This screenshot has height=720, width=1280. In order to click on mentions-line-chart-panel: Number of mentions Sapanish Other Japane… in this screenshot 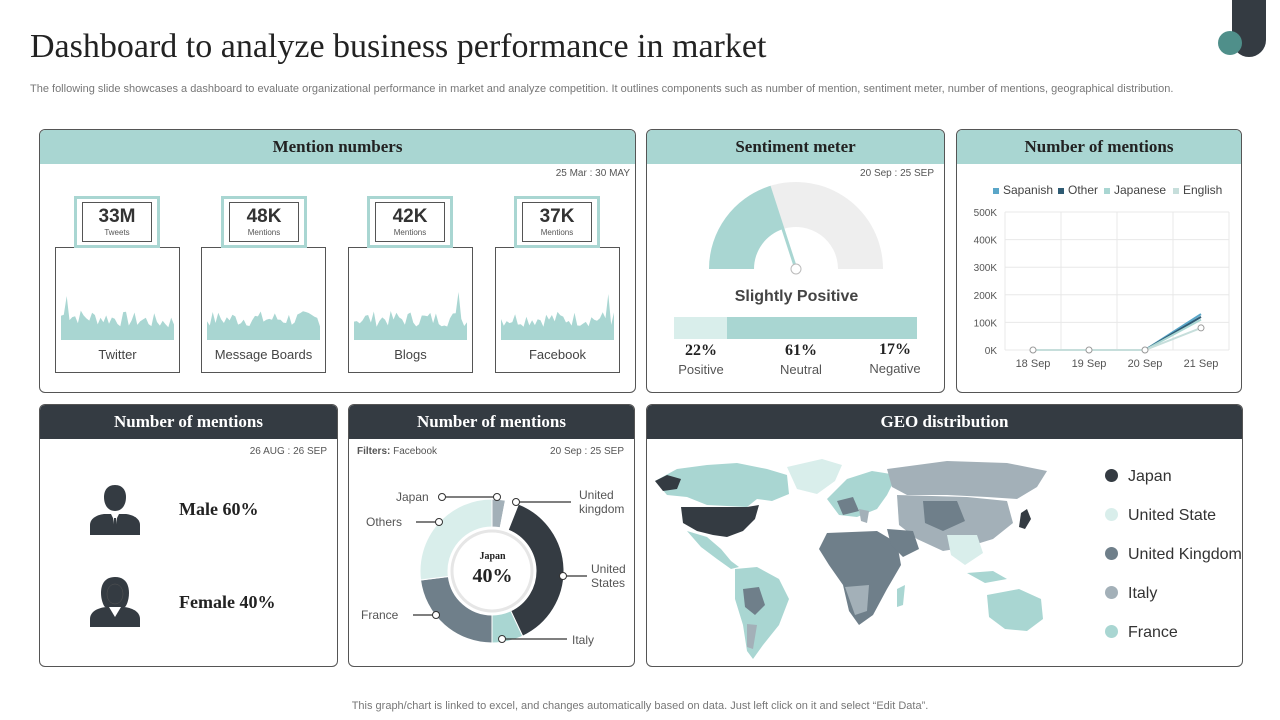, I will do `click(1099, 261)`.